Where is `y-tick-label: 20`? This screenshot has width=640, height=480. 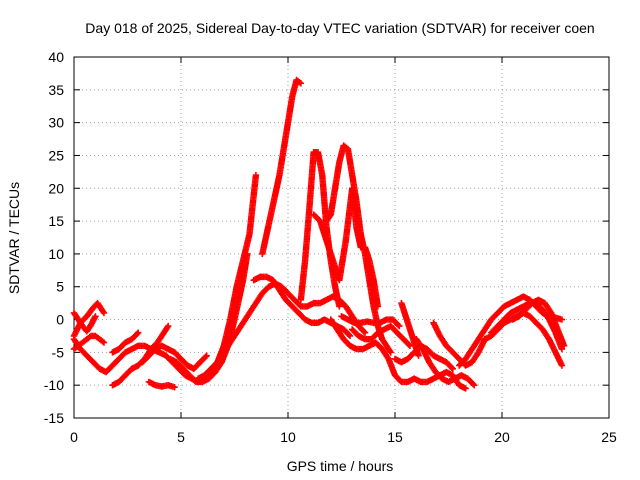 y-tick-label: 20 is located at coordinates (56, 188).